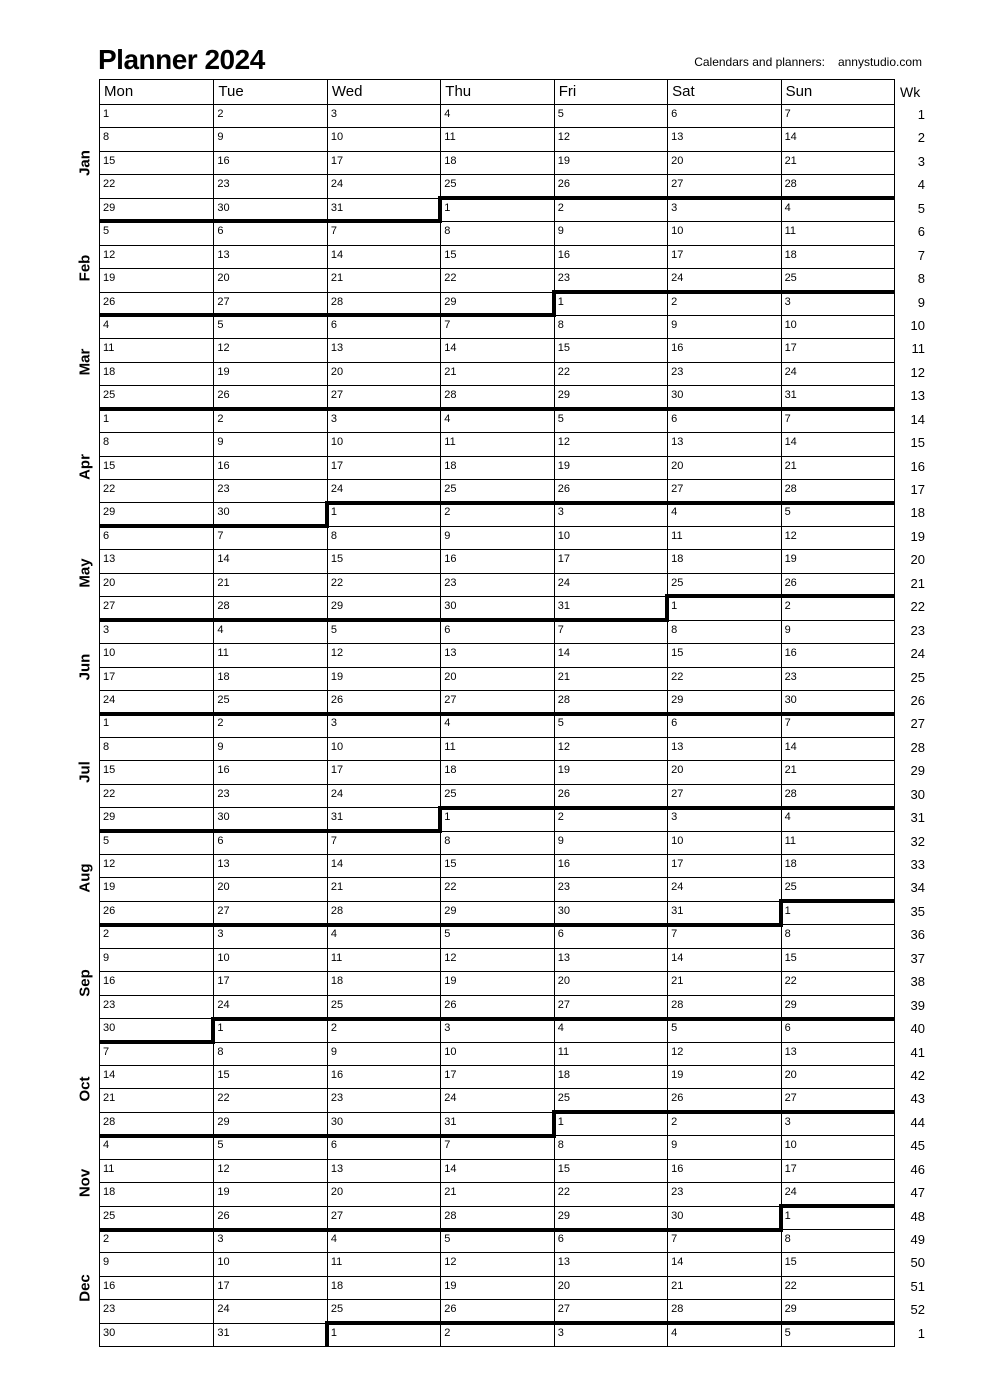  What do you see at coordinates (917, 607) in the screenshot?
I see `week-number: 22` at bounding box center [917, 607].